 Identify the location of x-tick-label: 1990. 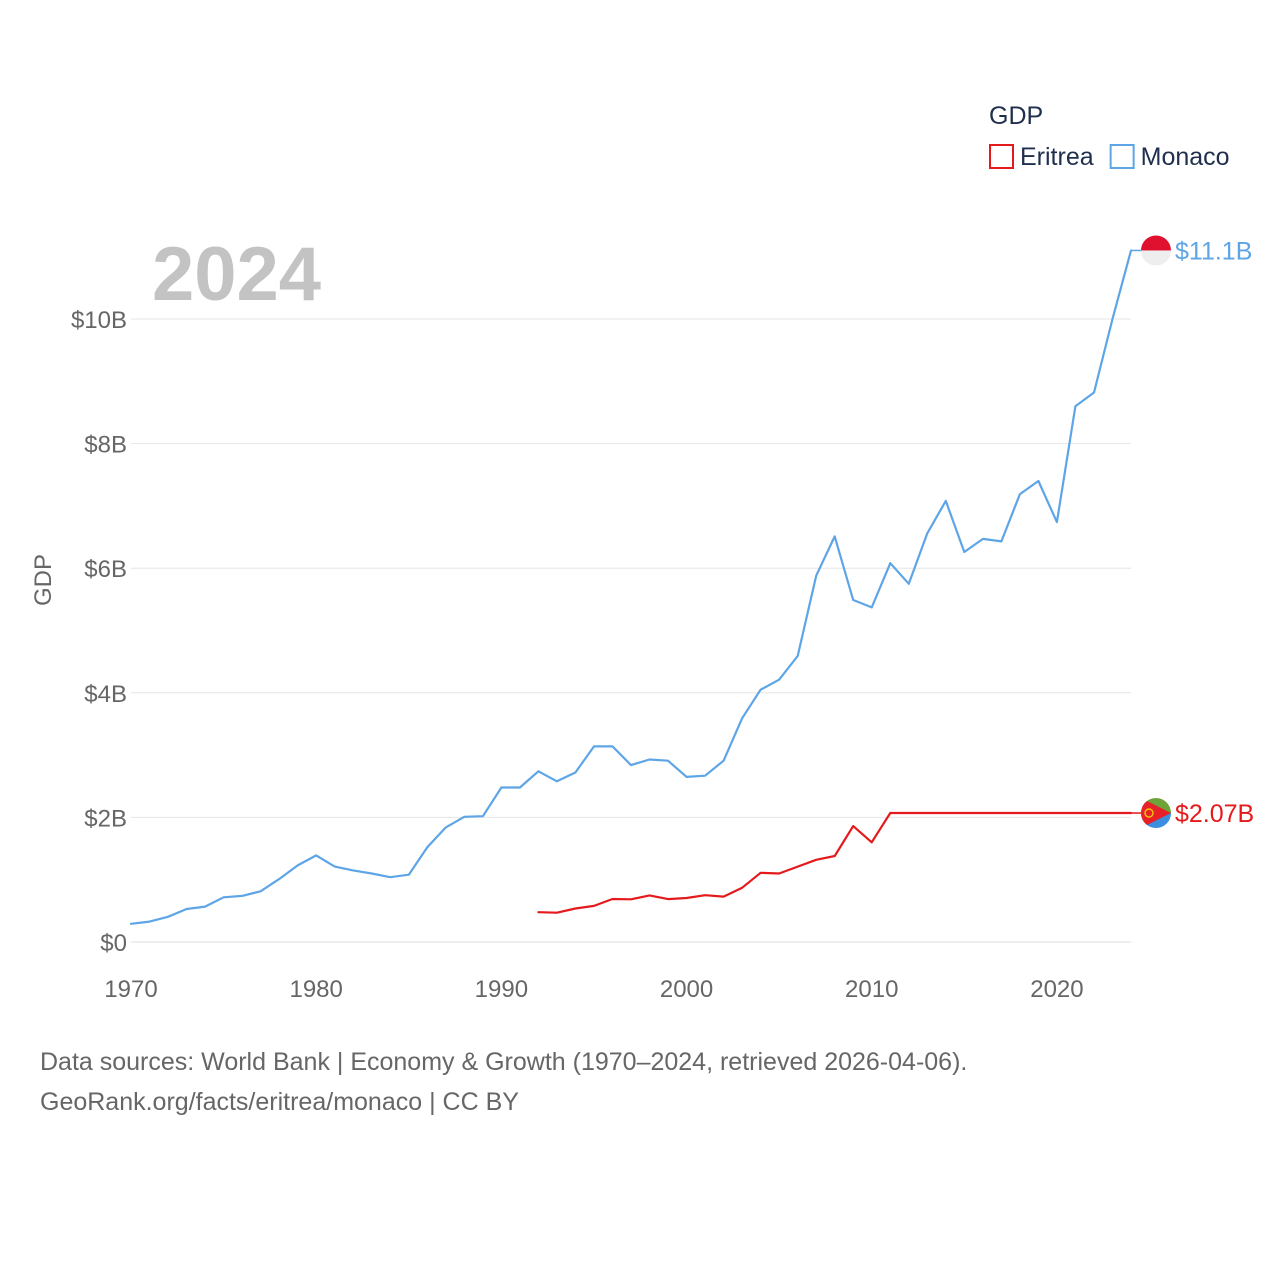
(501, 989).